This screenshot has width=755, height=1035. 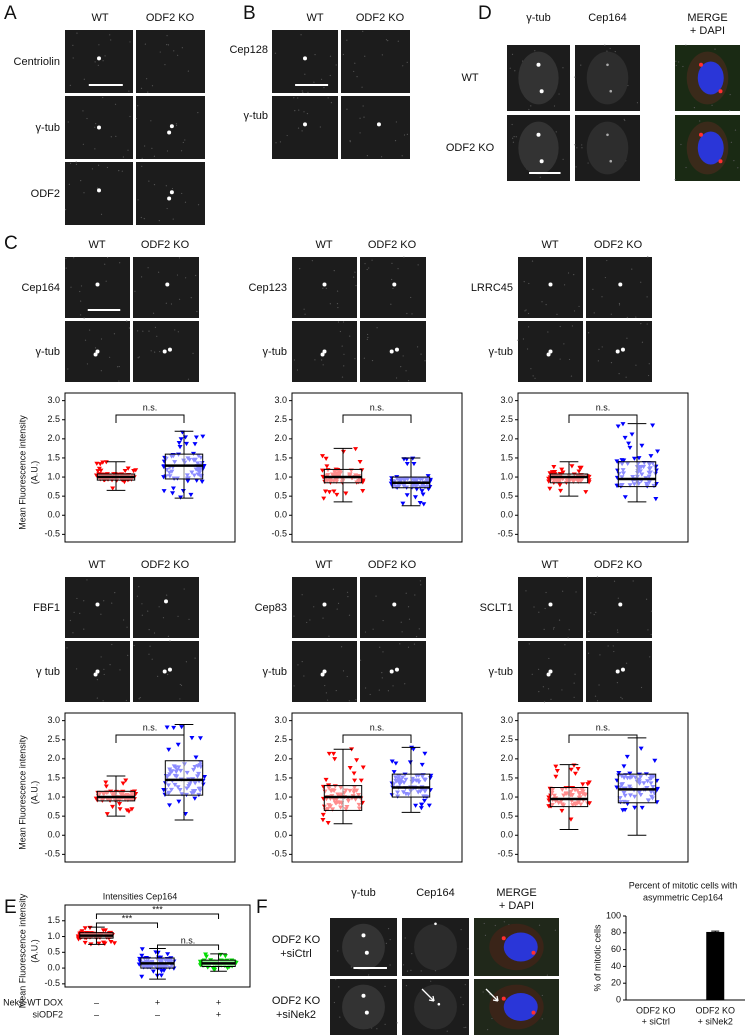 I want to click on row-label: FBF1, so click(x=46, y=608).